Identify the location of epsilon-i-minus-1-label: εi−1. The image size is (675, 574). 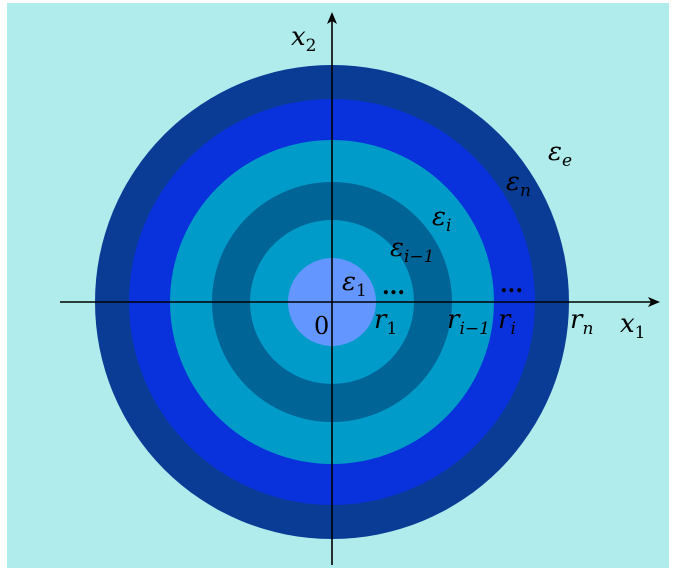
(412, 250).